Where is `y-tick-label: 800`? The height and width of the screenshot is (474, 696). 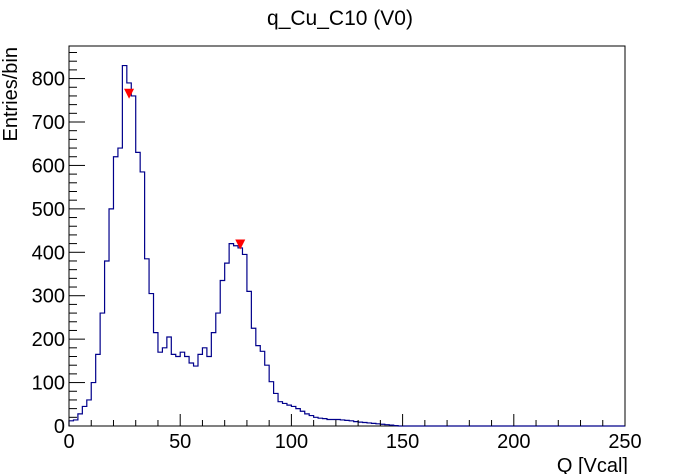
y-tick-label: 800 is located at coordinates (48, 80).